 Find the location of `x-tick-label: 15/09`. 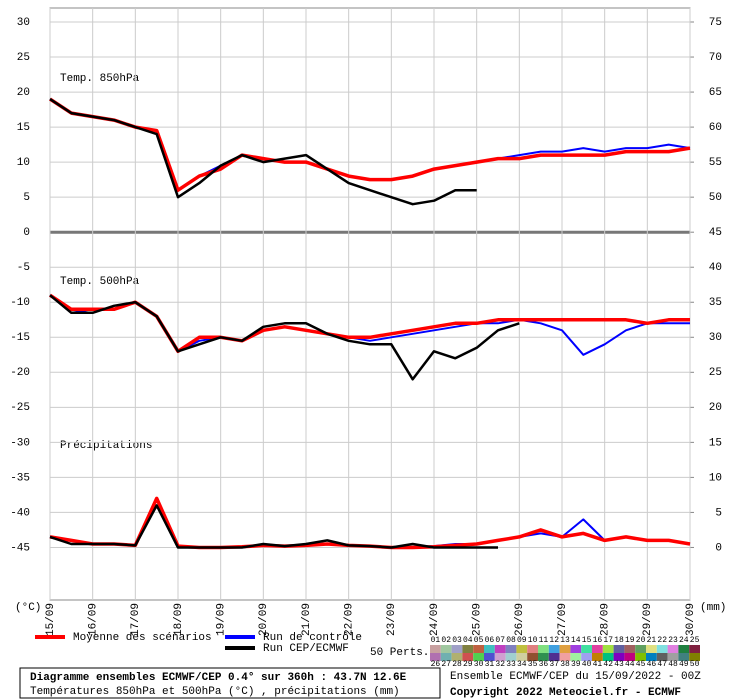

x-tick-label: 15/09 is located at coordinates (51, 619).